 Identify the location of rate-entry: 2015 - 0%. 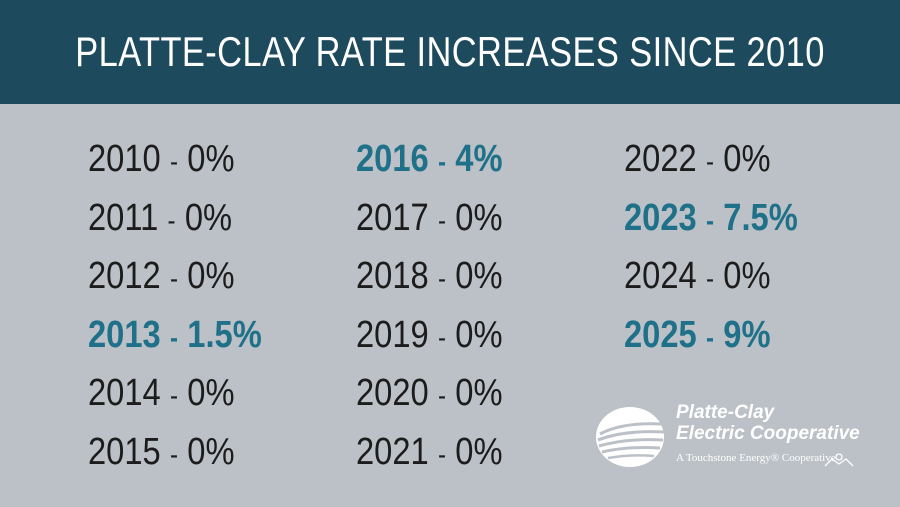
(175, 452).